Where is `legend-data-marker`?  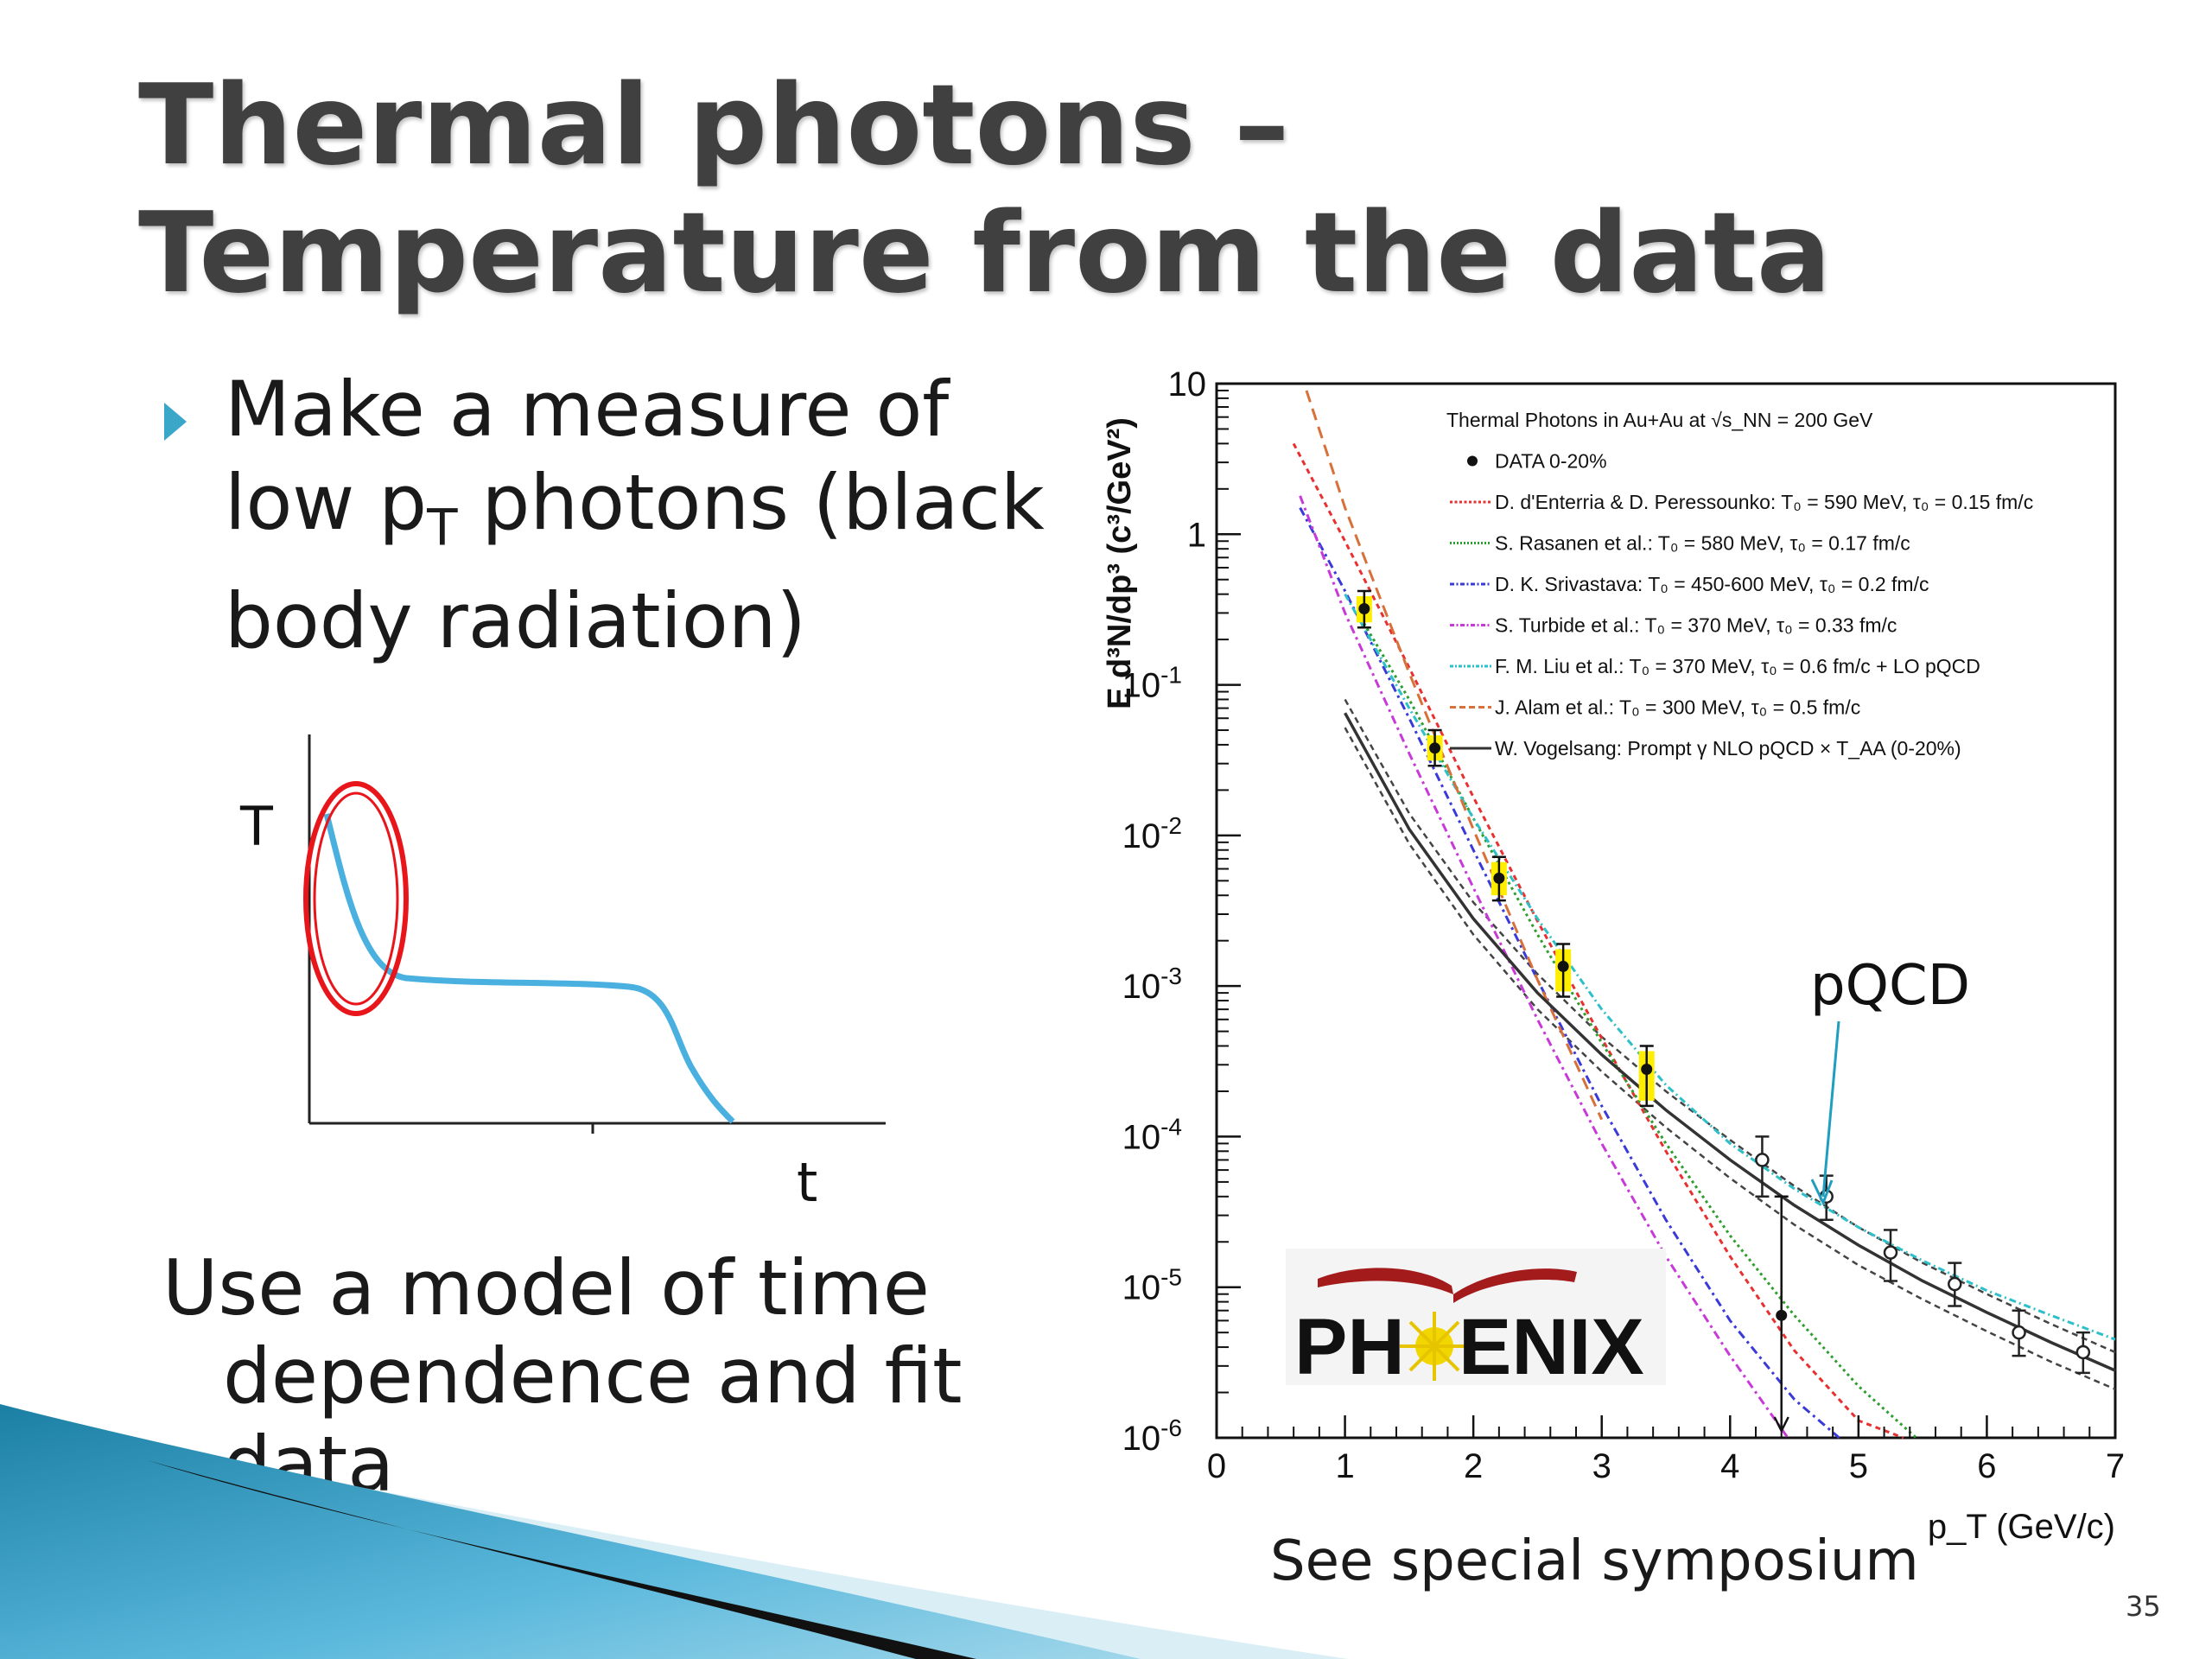
legend-data-marker is located at coordinates (1472, 461).